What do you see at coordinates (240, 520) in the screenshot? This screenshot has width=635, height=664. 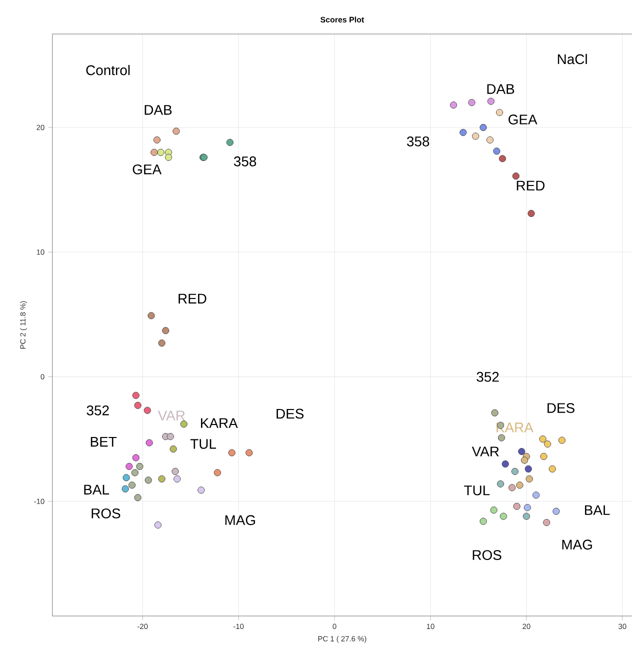 I see `text: MAG` at bounding box center [240, 520].